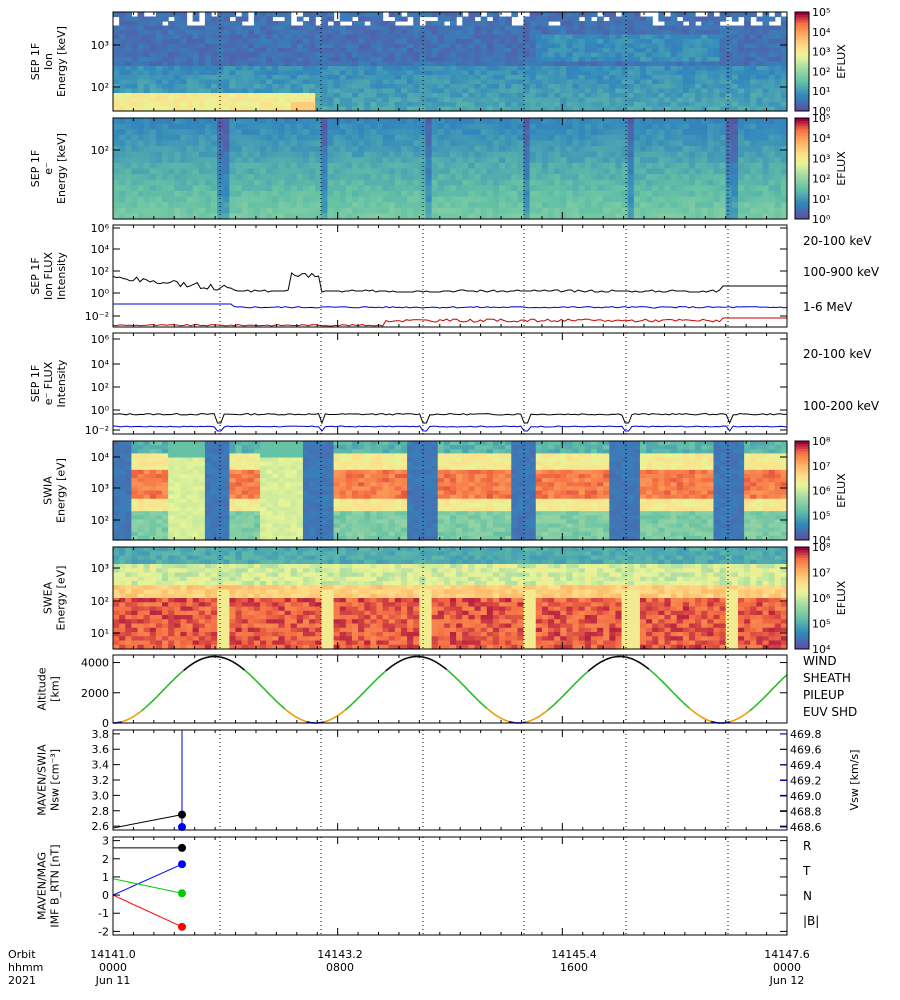  I want to click on flux-20-100-line, so click(450, 418).